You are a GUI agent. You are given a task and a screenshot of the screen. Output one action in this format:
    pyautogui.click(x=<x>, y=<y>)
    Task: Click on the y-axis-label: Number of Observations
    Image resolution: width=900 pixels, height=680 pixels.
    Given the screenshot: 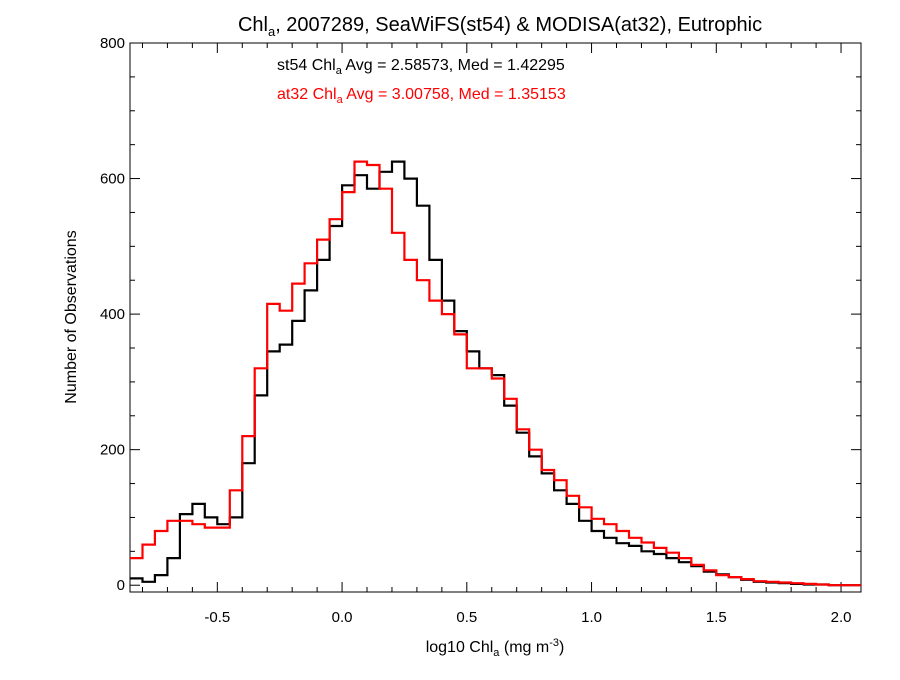 What is the action you would take?
    pyautogui.click(x=71, y=316)
    